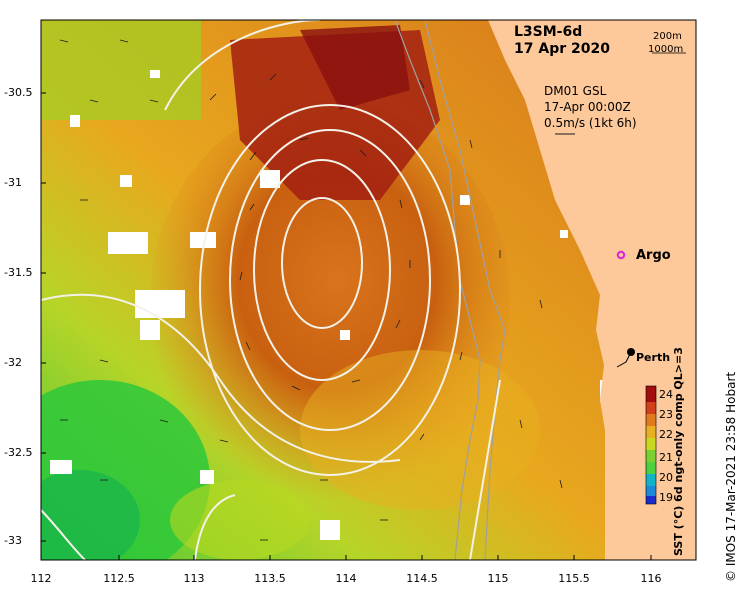  What do you see at coordinates (666, 477) in the screenshot?
I see `colorbar-tick: 20` at bounding box center [666, 477].